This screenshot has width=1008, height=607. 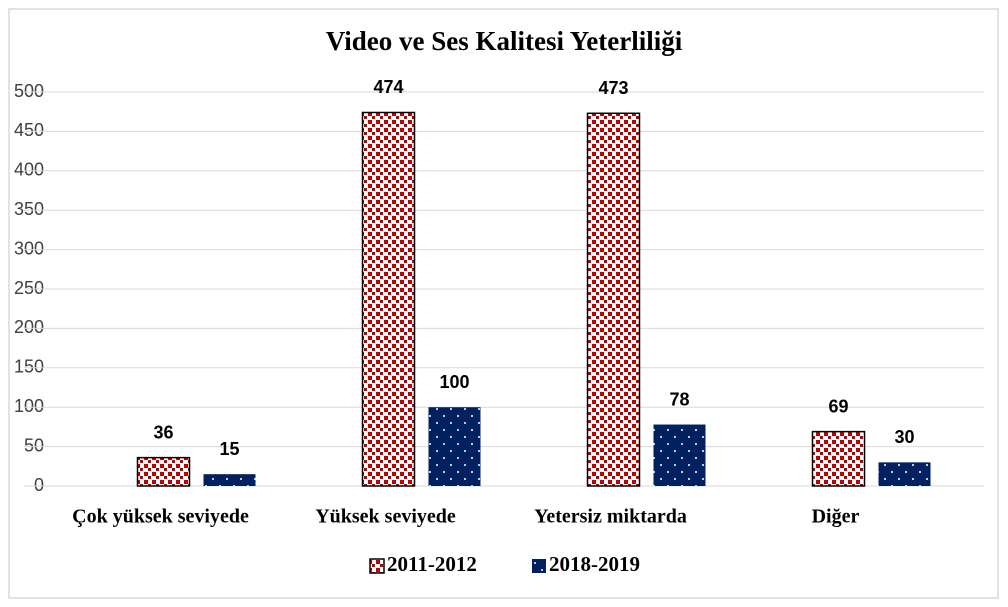 What do you see at coordinates (39, 485) in the screenshot?
I see `y-tick-label: 0` at bounding box center [39, 485].